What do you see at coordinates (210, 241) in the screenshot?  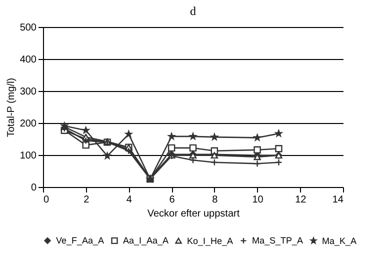 I see `legend-label: Ko_I_He_A` at bounding box center [210, 241].